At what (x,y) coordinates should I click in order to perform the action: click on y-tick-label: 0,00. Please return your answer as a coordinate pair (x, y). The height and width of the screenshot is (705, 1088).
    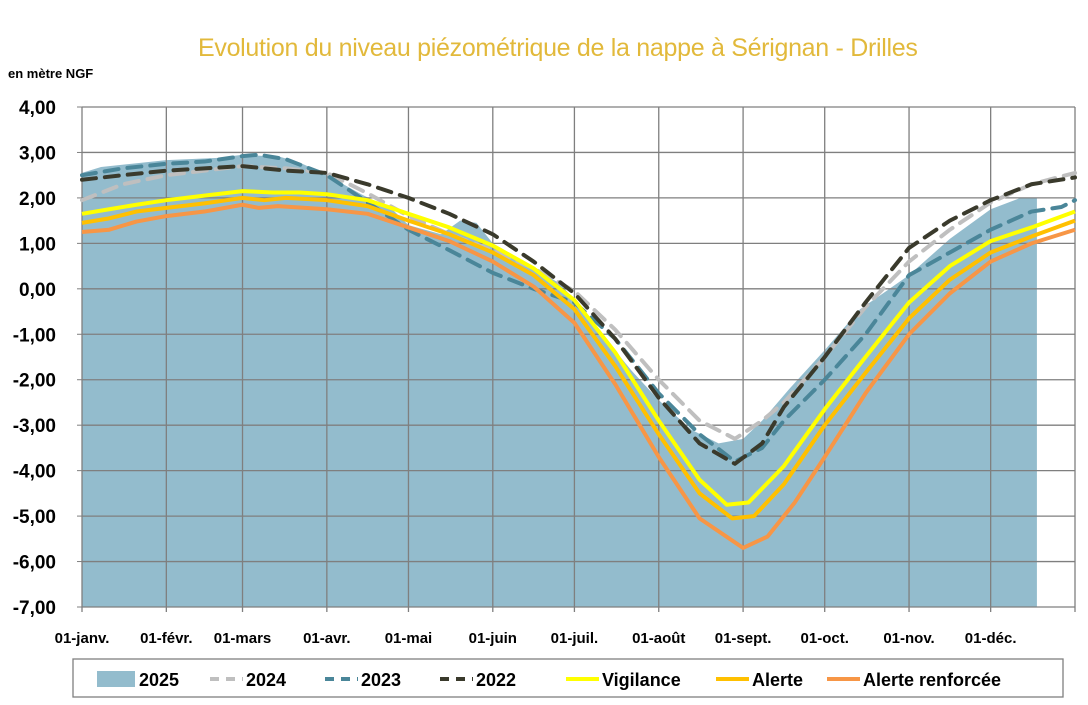
    Looking at the image, I should click on (37, 290).